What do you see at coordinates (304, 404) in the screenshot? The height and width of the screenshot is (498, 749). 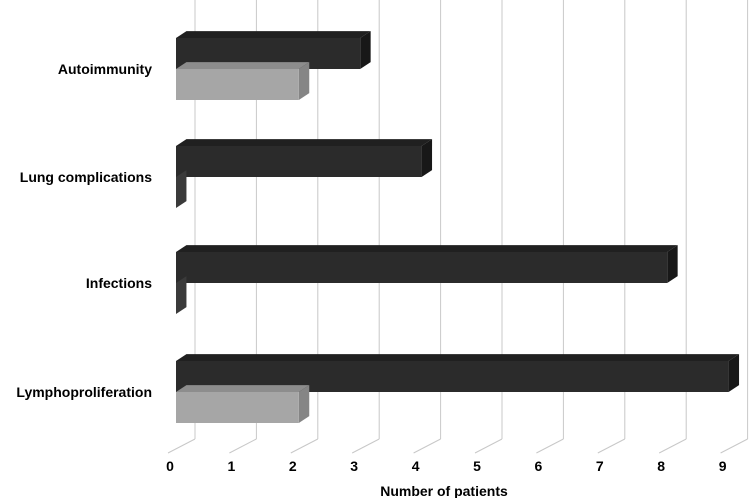 I see `bar-lymphoproliferation-series-2-side` at bounding box center [304, 404].